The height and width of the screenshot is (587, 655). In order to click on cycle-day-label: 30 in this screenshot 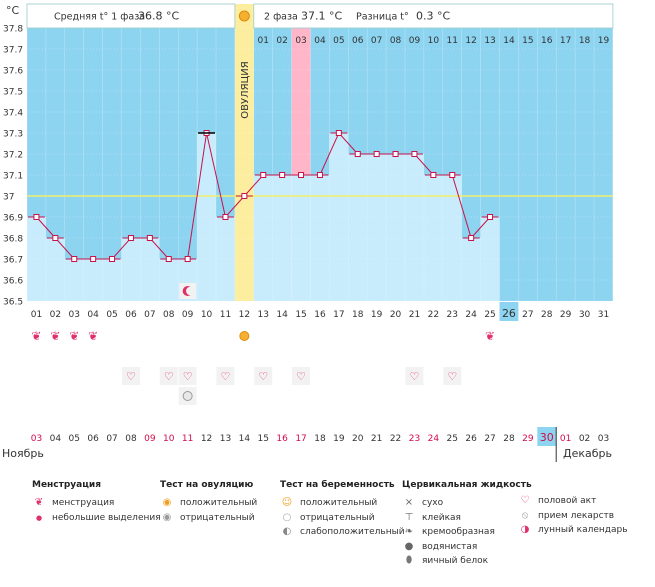, I will do `click(585, 315)`.